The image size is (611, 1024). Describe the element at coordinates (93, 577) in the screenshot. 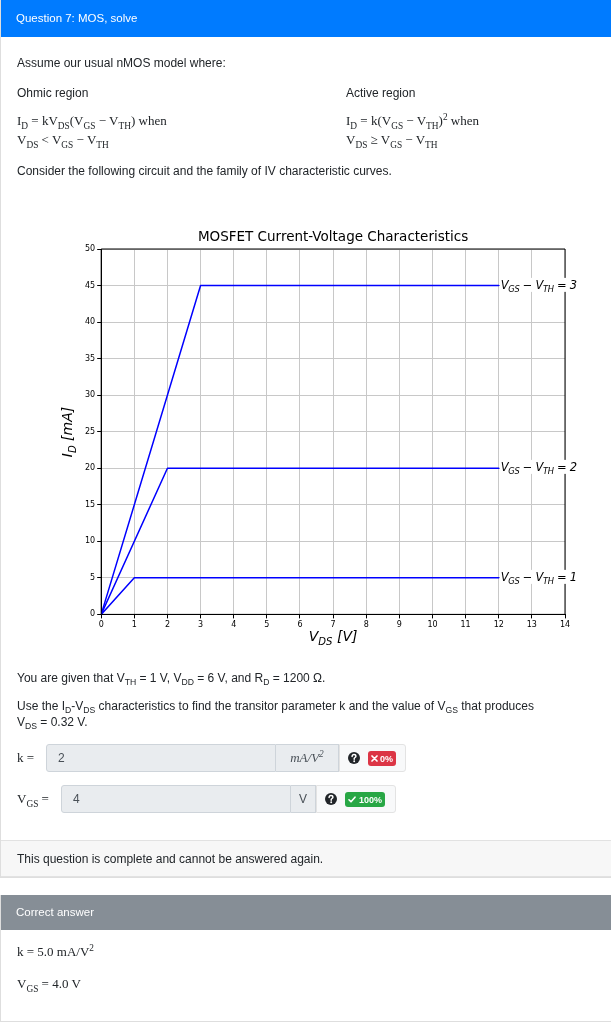

I see `y-tick-label: 5` at that location.